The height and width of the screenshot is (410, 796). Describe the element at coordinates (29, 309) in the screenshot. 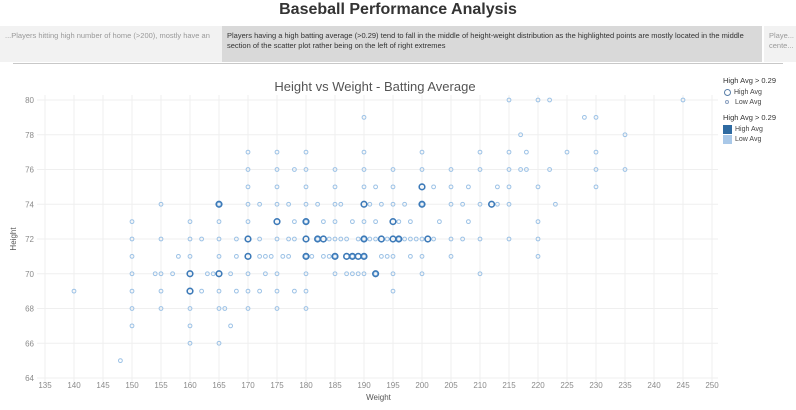

I see `y-tick-label: 68` at that location.